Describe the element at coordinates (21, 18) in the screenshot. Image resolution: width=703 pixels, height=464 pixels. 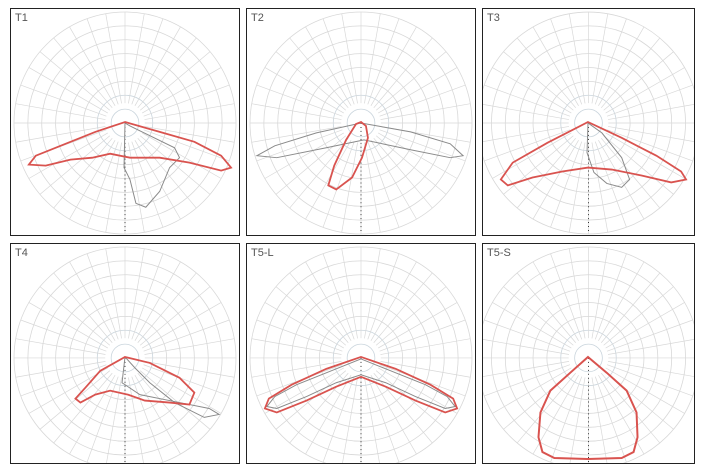
I see `panel-label: T1` at that location.